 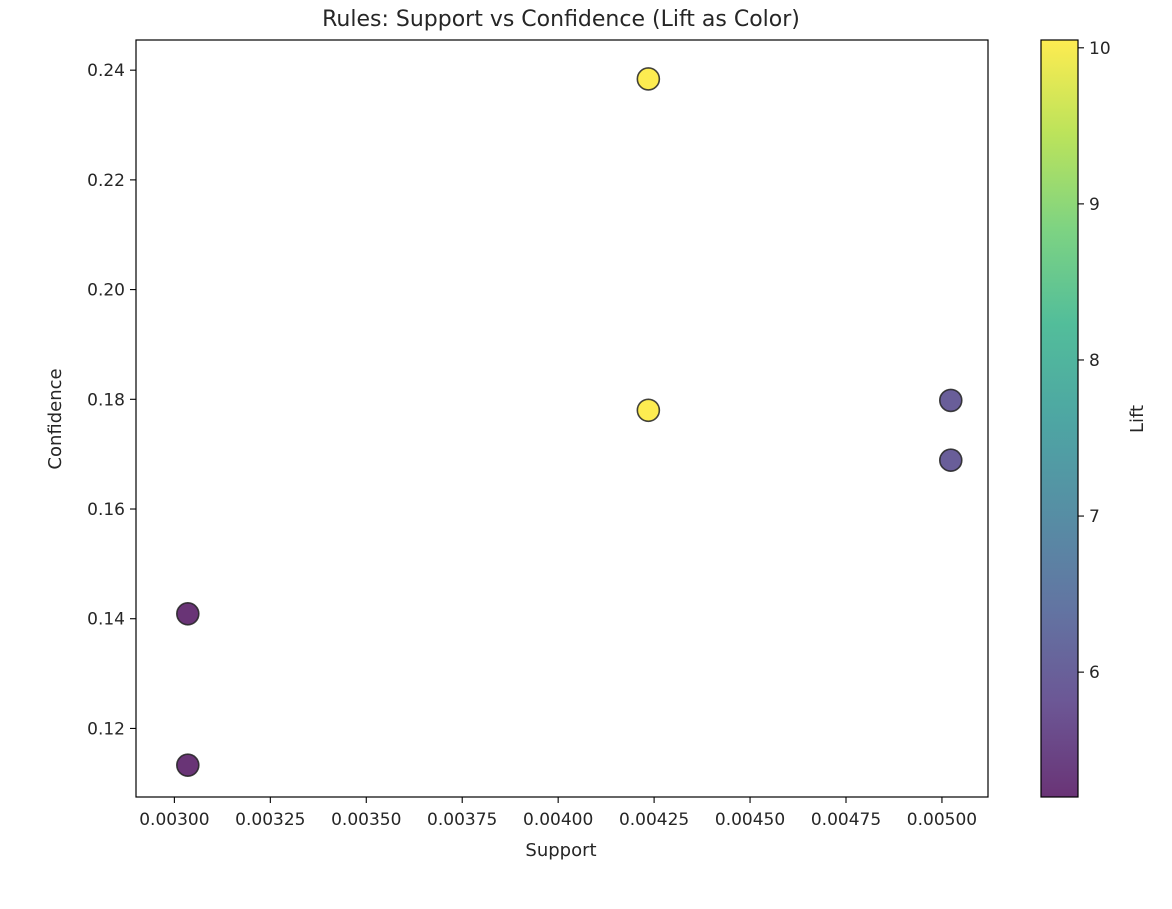 I want to click on colorbar-gradient, so click(x=1059, y=418).